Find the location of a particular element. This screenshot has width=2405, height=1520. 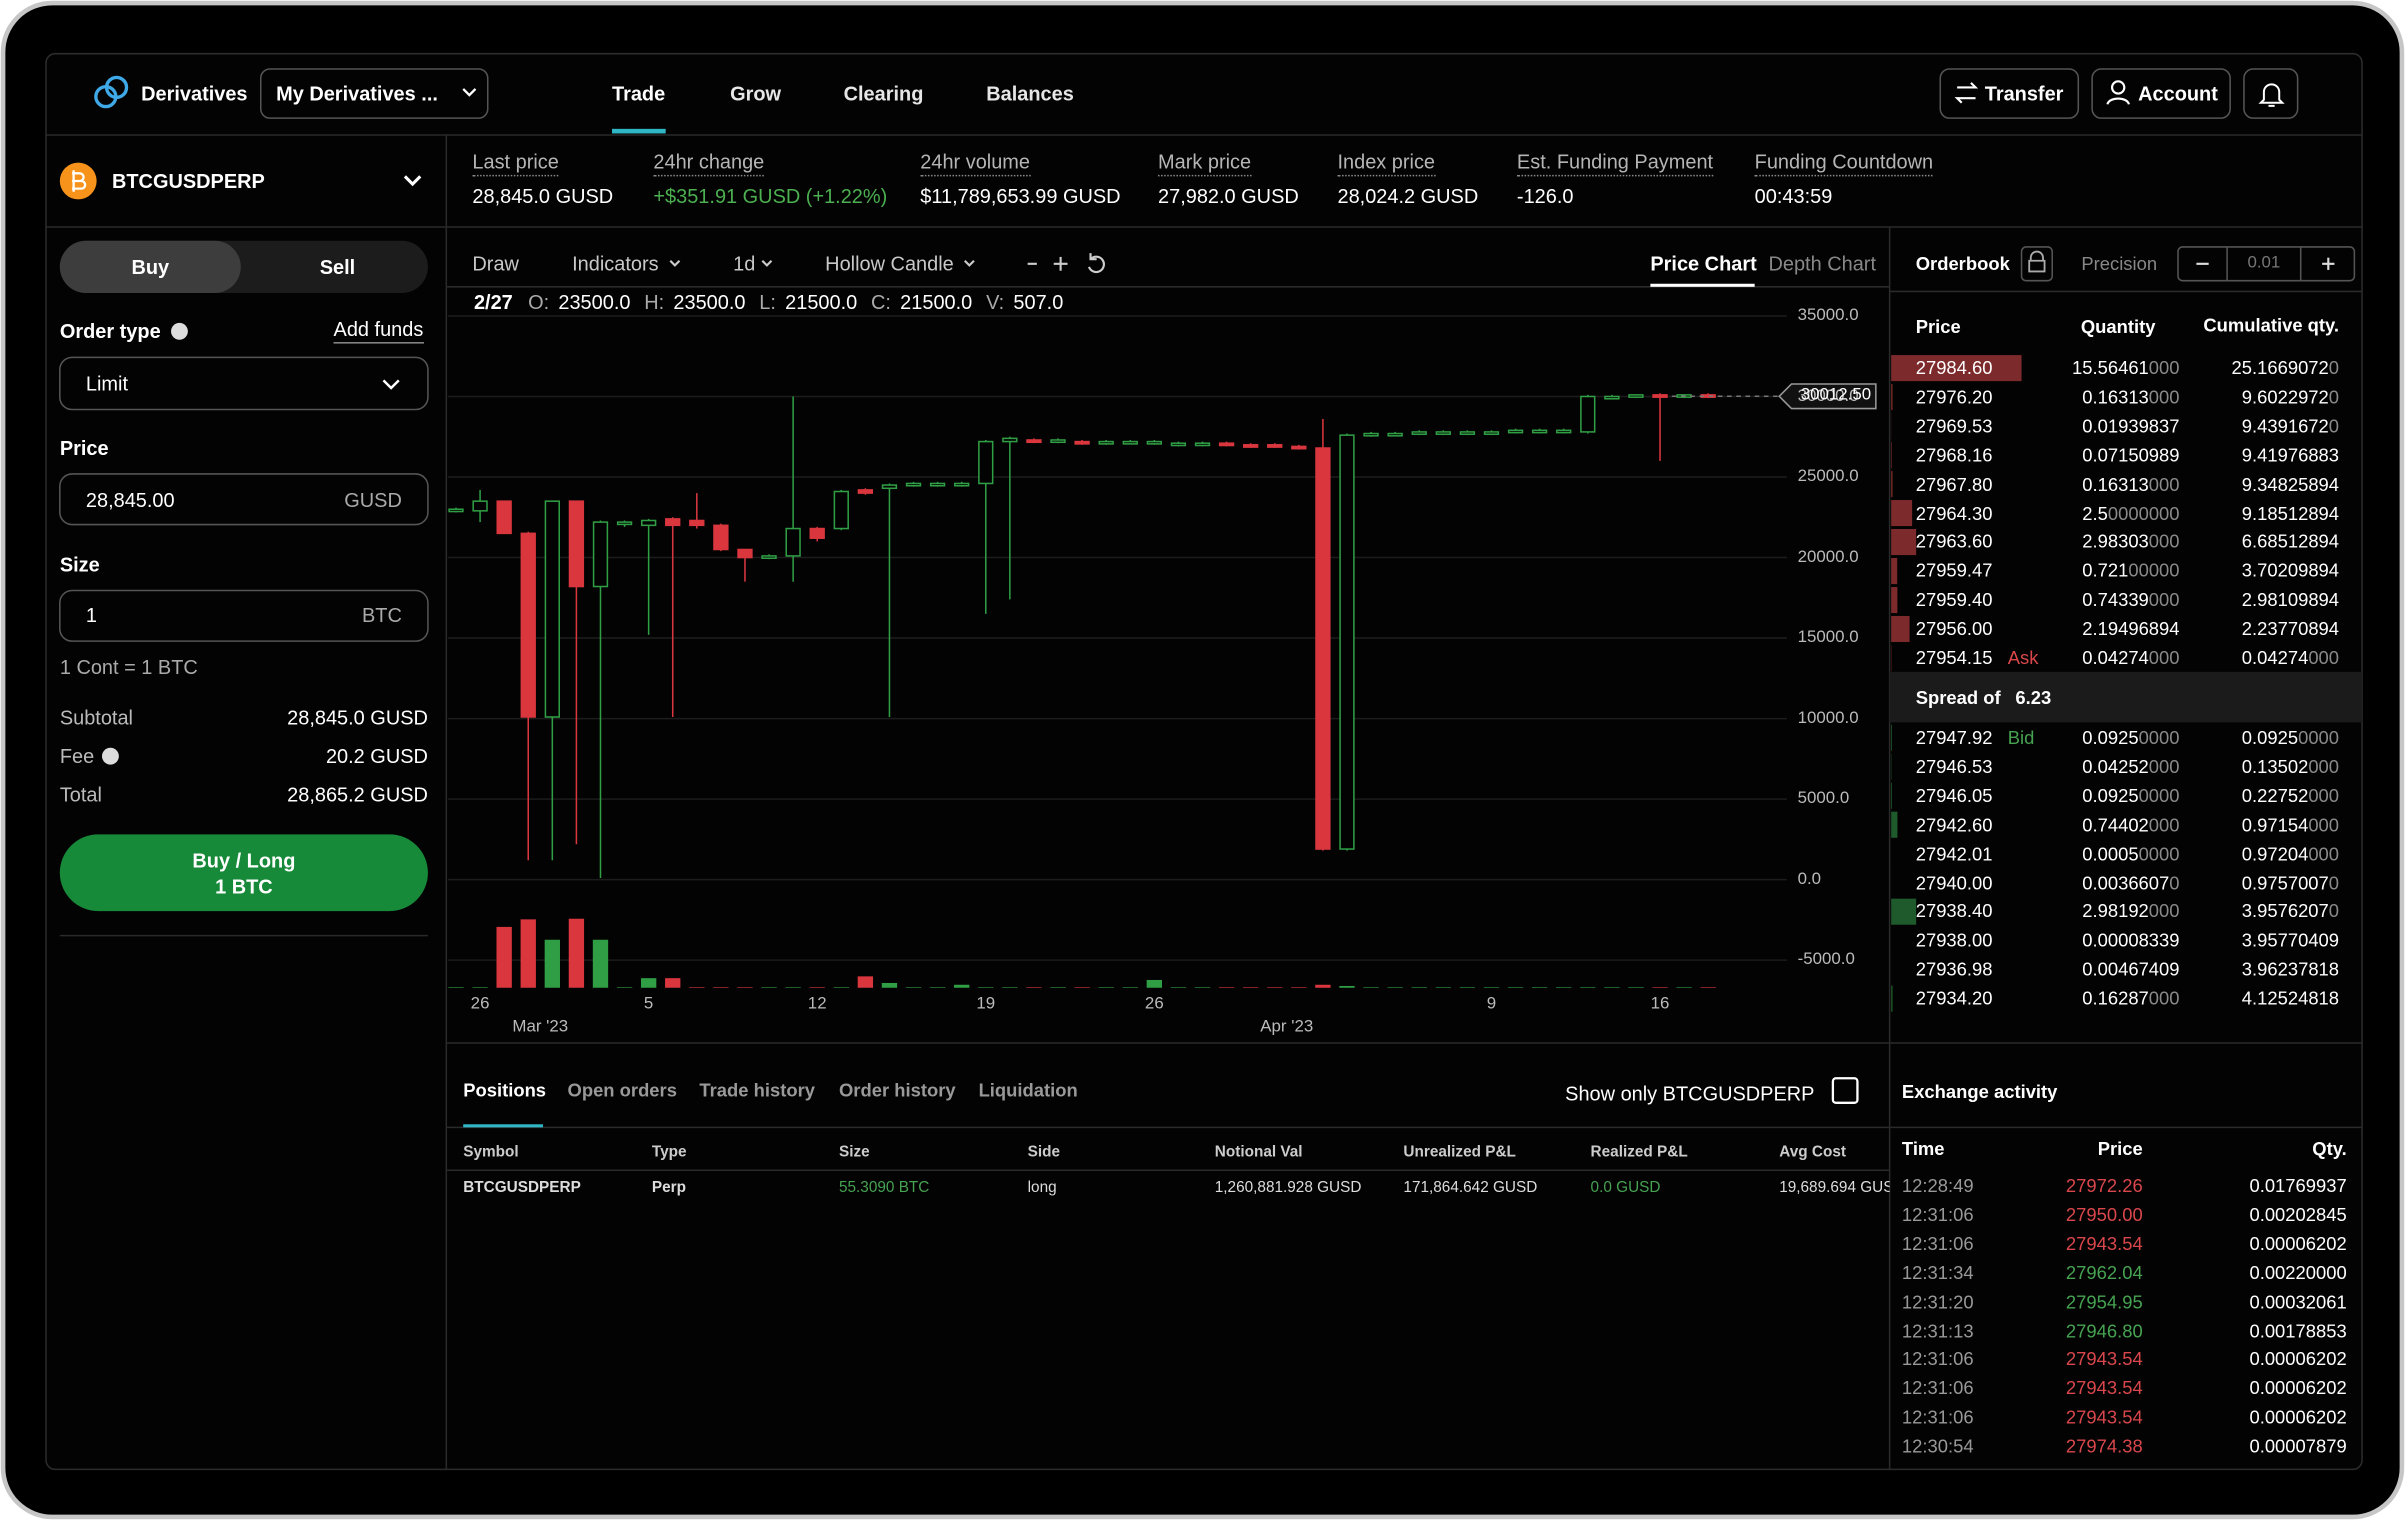

book-qty: 0.72100000 is located at coordinates (2131, 571).